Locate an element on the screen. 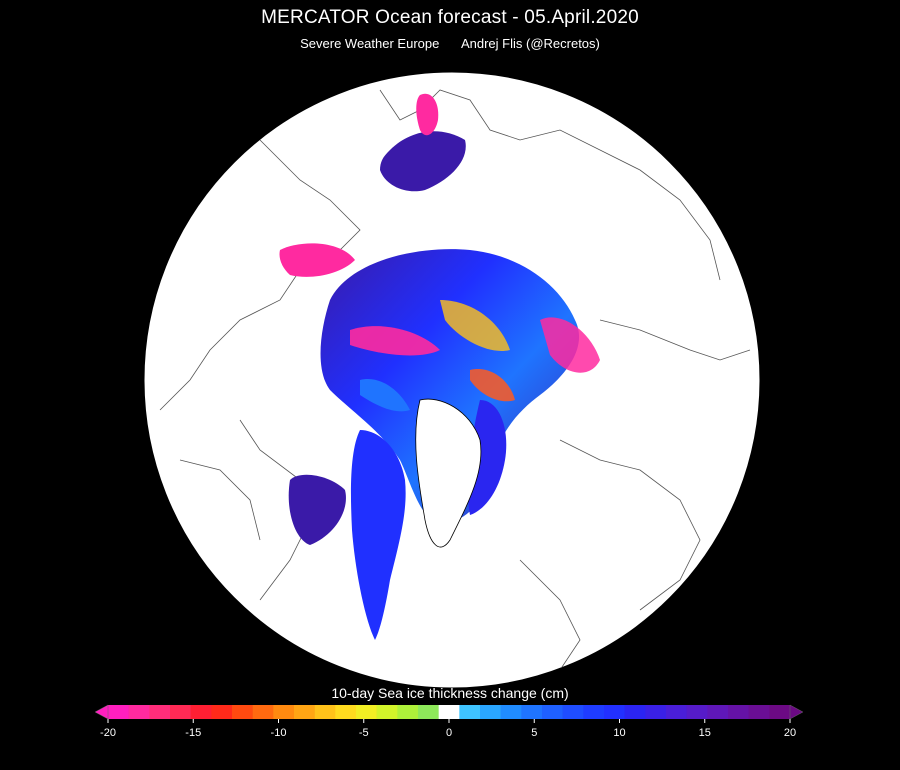 This screenshot has width=900, height=770. arctic-basin-ice is located at coordinates (450, 387).